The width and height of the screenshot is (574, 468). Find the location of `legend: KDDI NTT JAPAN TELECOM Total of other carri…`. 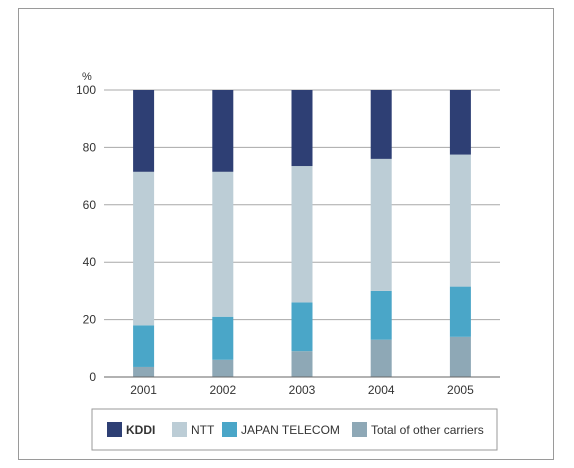

legend: KDDI NTT JAPAN TELECOM Total of other carri… is located at coordinates (294, 429).